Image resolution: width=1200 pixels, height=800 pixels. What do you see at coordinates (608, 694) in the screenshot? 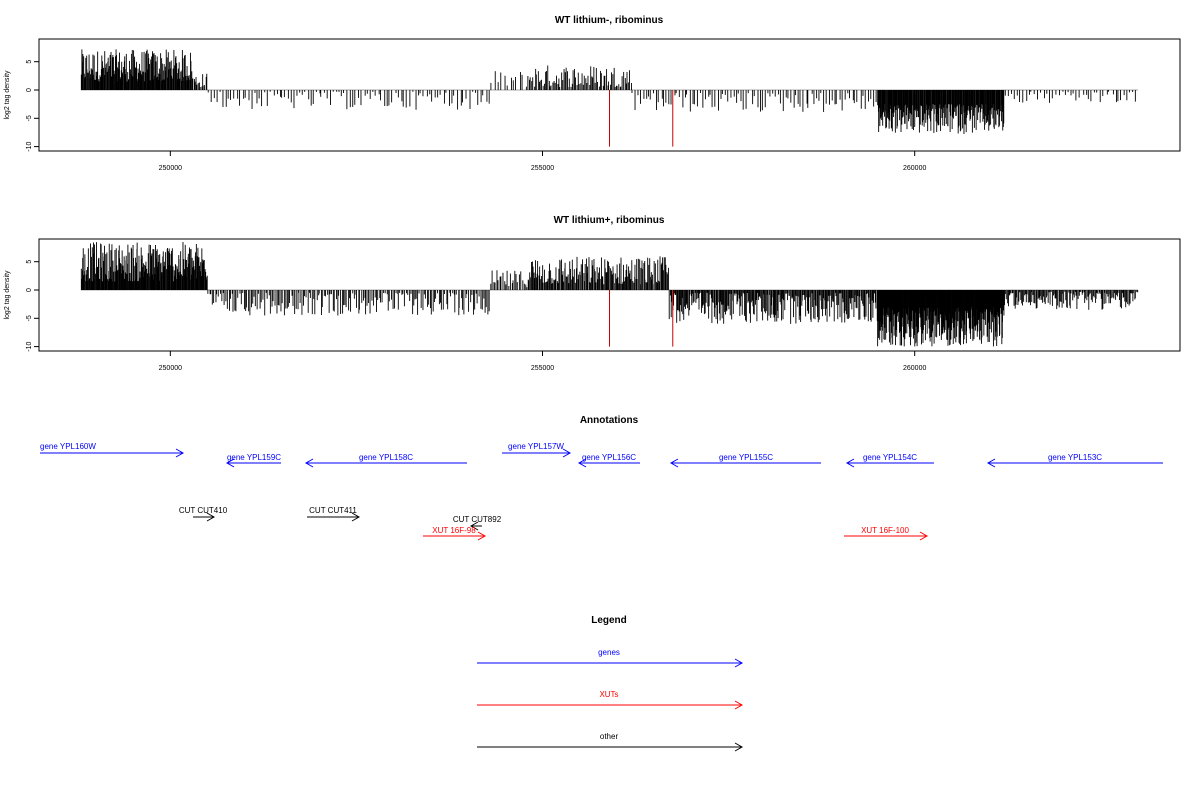
I see `legend-label: XUTs` at bounding box center [608, 694].